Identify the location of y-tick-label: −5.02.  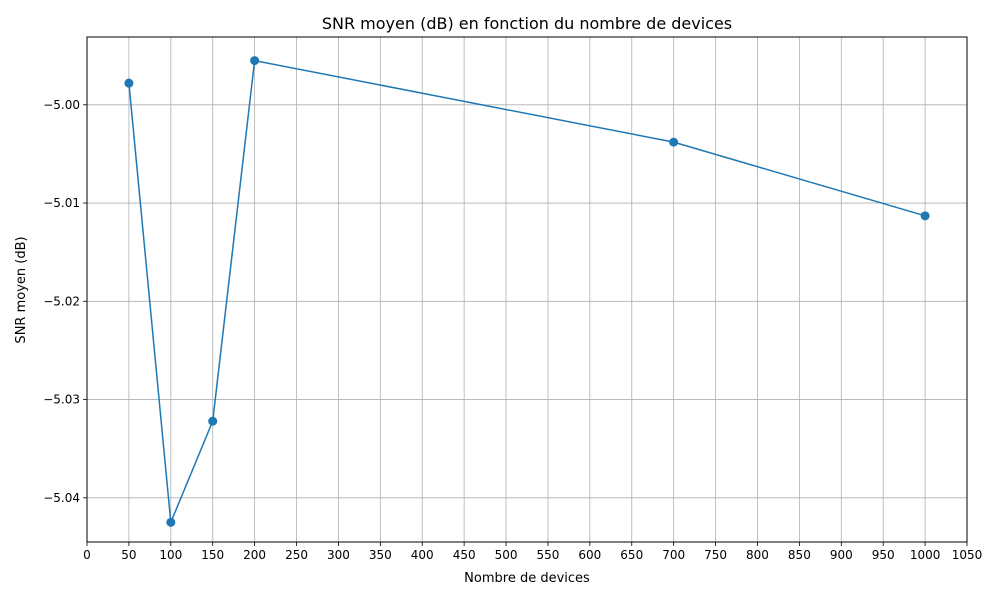
(61, 301).